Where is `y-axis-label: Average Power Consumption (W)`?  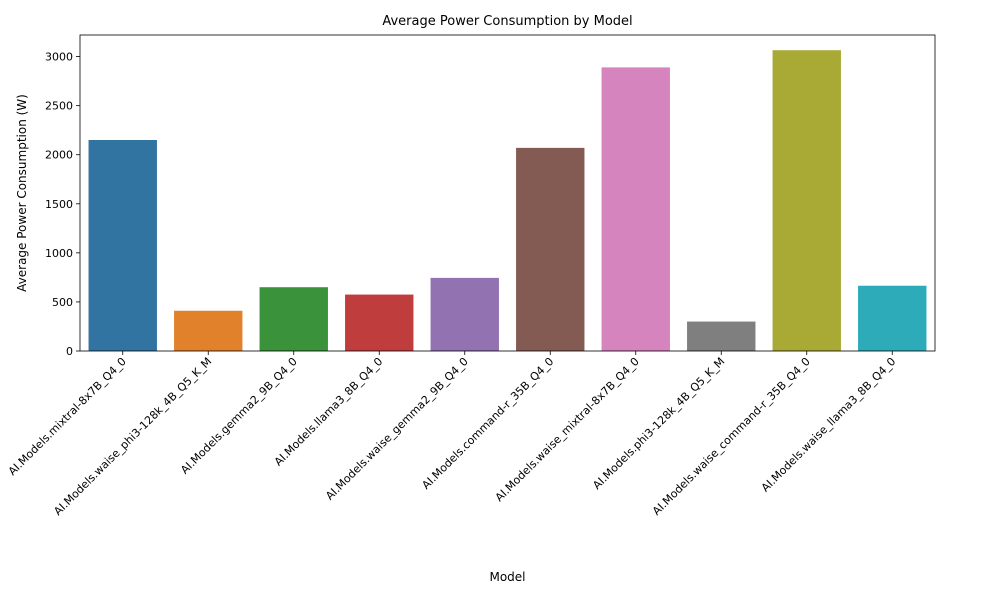
y-axis-label: Average Power Consumption (W) is located at coordinates (22, 193).